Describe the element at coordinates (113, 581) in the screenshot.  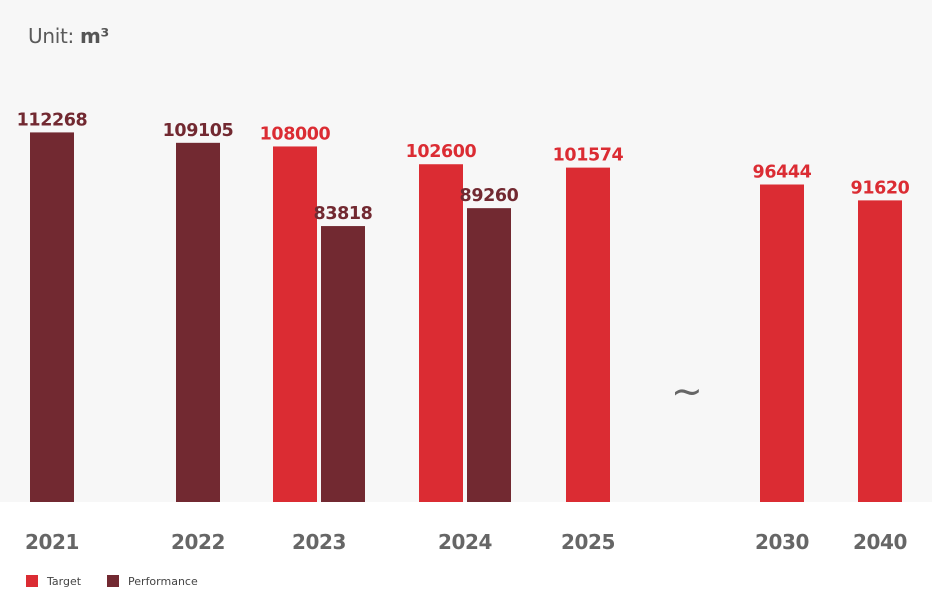
I see `legend-swatch-performance` at that location.